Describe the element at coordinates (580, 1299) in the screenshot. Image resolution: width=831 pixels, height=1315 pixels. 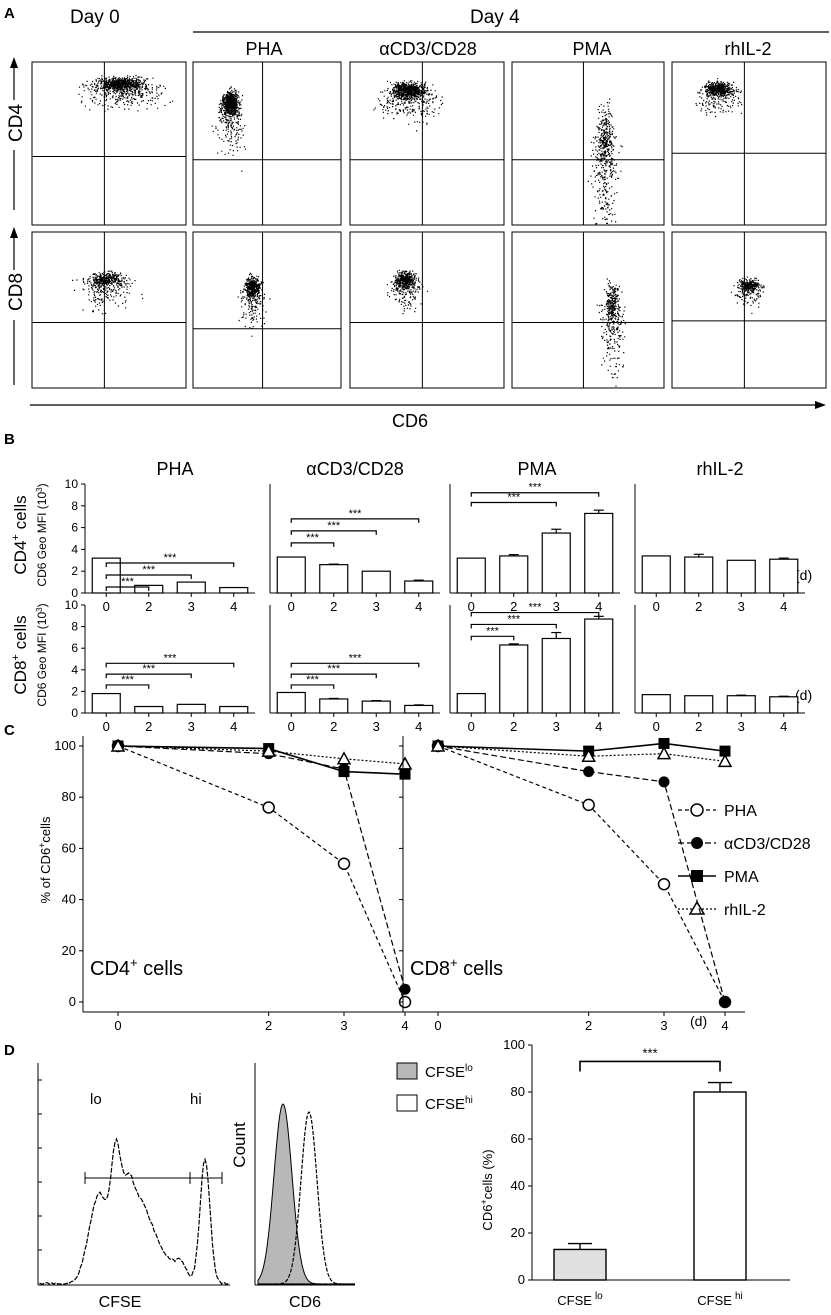
I see `panel-d-xlabel-lo: CFSE lo` at that location.